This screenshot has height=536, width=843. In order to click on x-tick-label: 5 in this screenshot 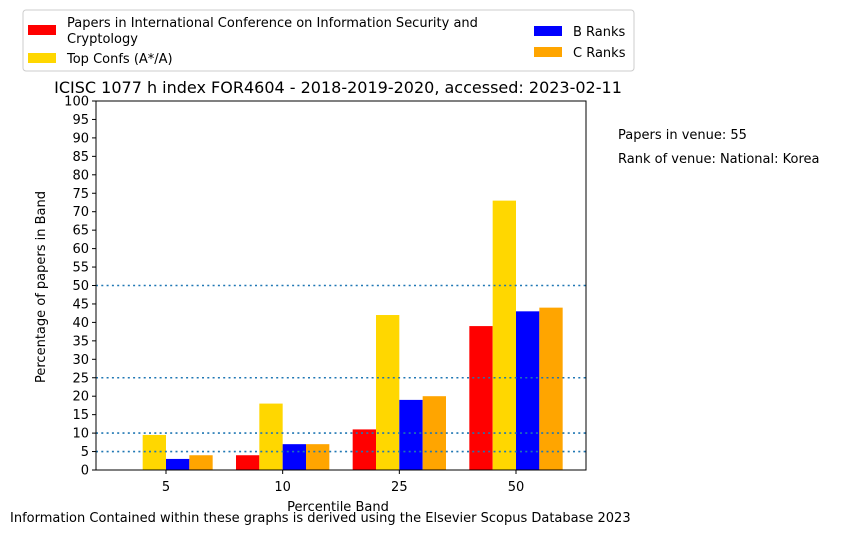, I will do `click(166, 487)`.